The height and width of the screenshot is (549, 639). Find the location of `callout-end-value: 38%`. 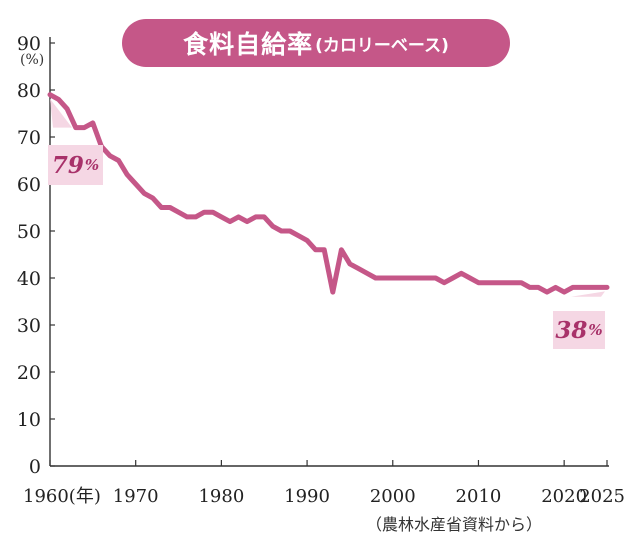

callout-end-value: 38% is located at coordinates (579, 330).